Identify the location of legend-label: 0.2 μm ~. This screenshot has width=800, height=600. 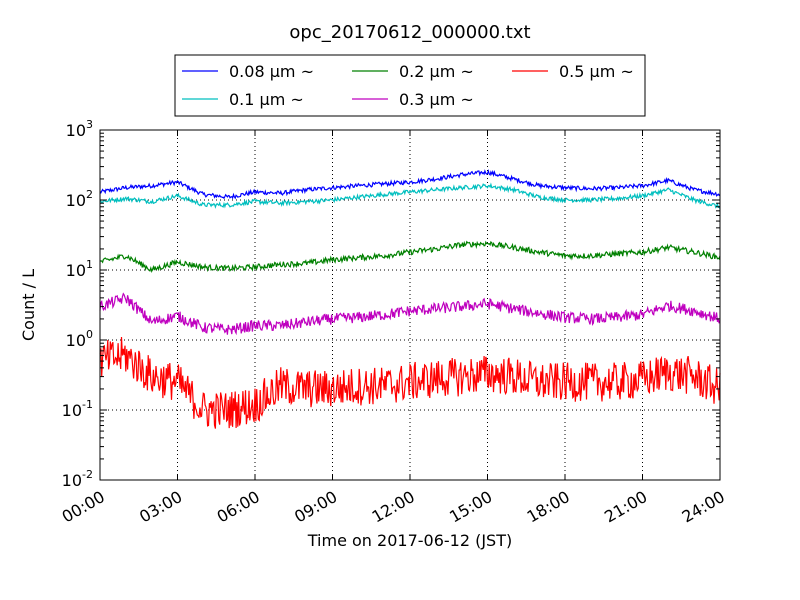
(436, 71).